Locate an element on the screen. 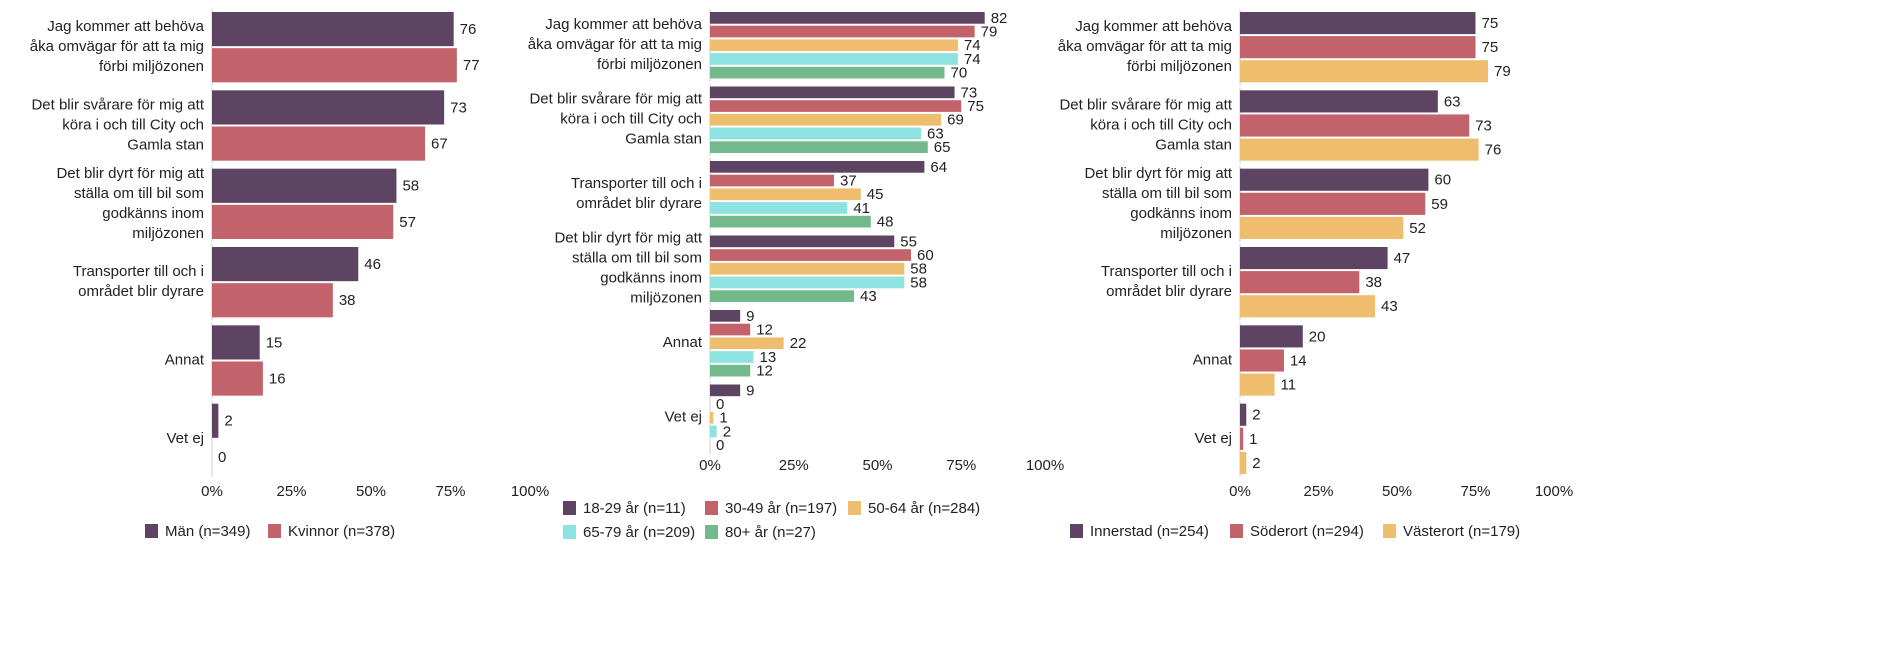 Image resolution: width=1877 pixels, height=649 pixels. category-label: ställa om till bil som is located at coordinates (139, 193).